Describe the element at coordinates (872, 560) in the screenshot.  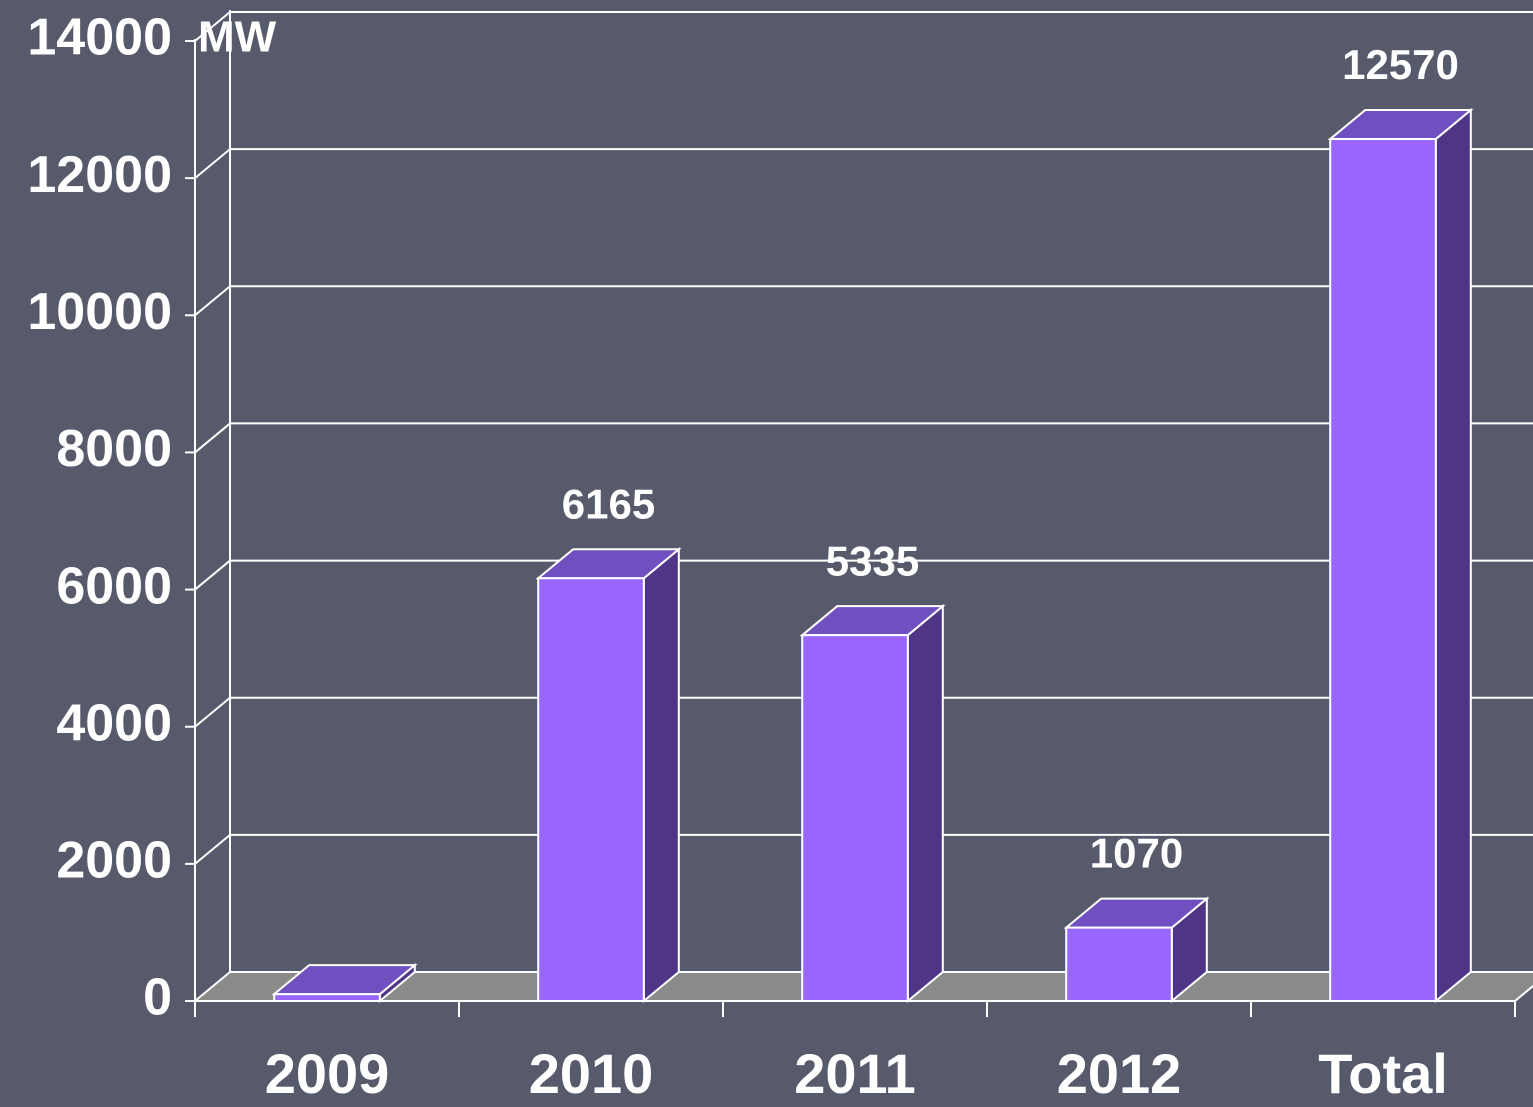
I see `value-label: 5335` at that location.